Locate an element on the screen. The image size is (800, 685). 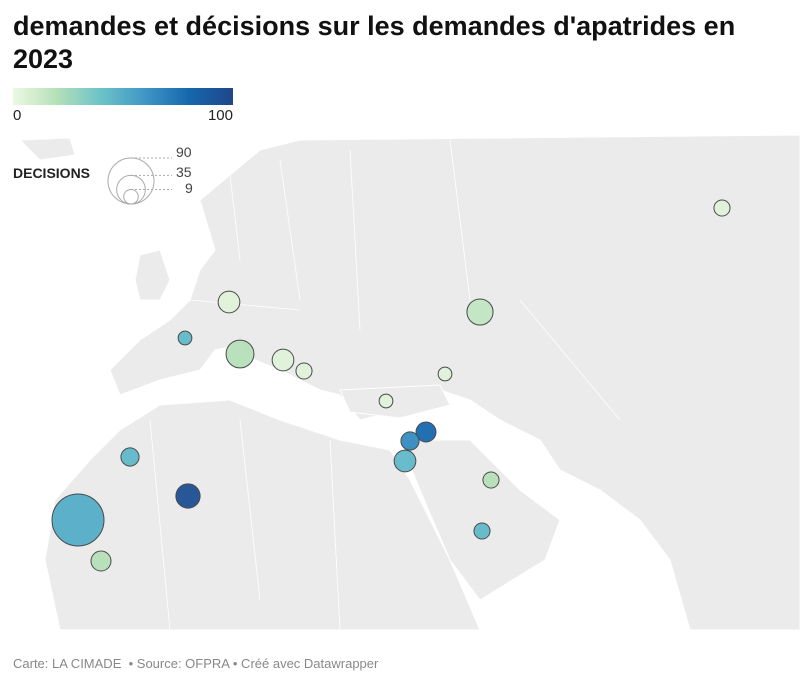
land-iceland is located at coordinates (47, 149).